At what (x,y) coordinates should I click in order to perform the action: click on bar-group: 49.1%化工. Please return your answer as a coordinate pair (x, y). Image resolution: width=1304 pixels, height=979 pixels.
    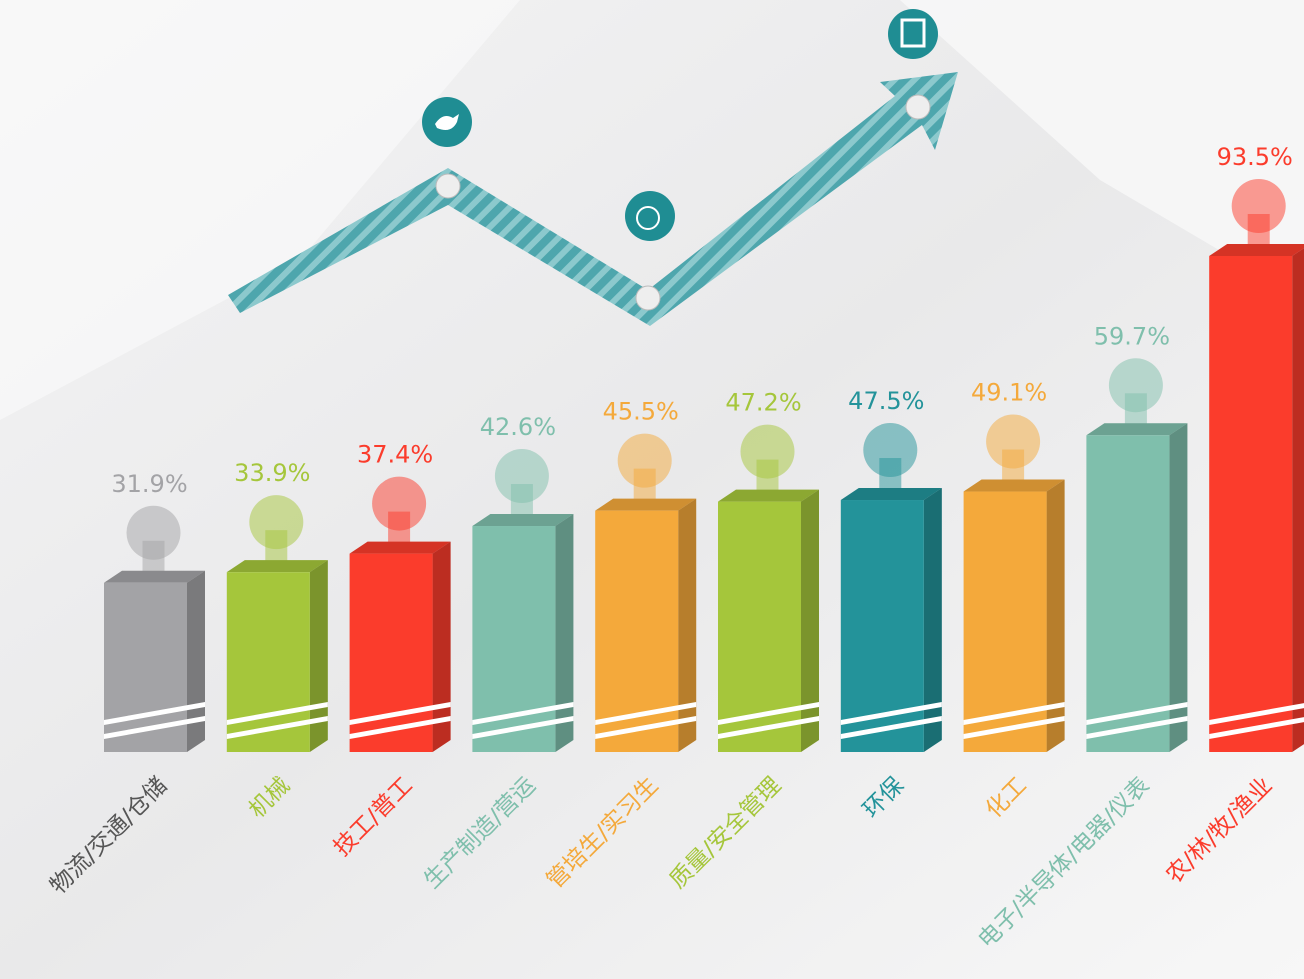
    Looking at the image, I should click on (1014, 601).